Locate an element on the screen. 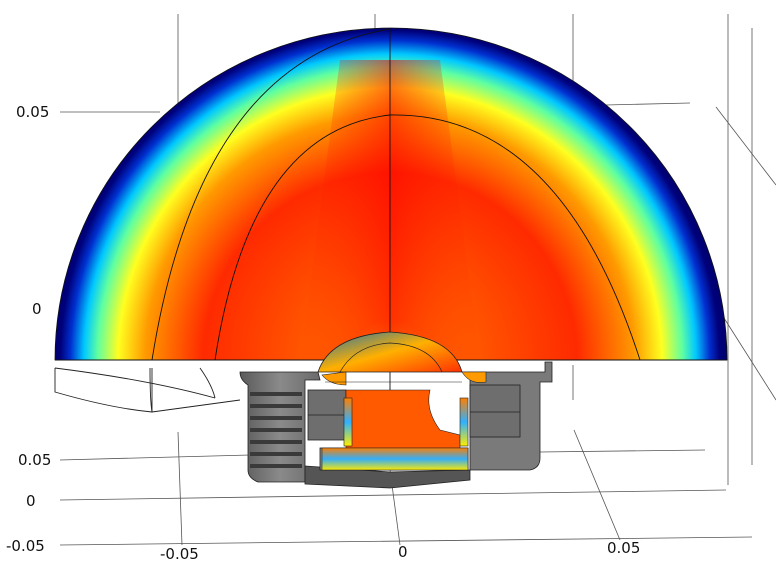 The image size is (776, 563). x-tick-label: 0 is located at coordinates (403, 552).